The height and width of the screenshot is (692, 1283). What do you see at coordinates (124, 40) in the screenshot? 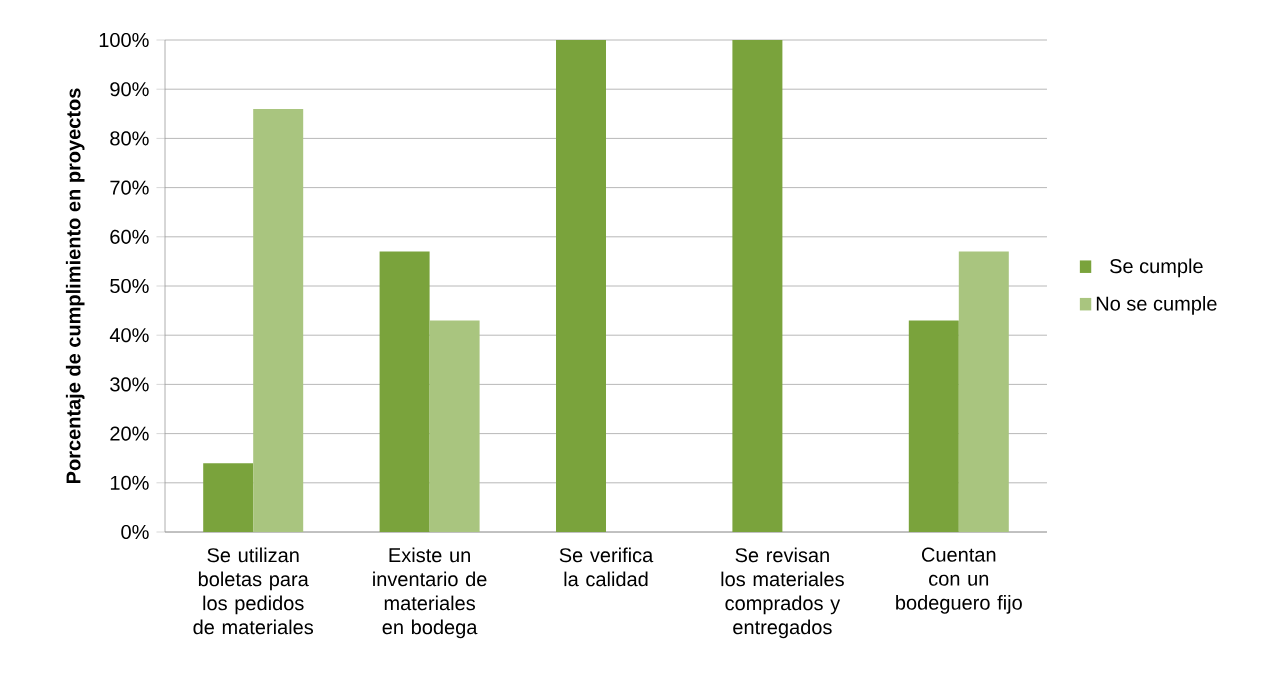
I see `y-tick-label: 100%` at bounding box center [124, 40].